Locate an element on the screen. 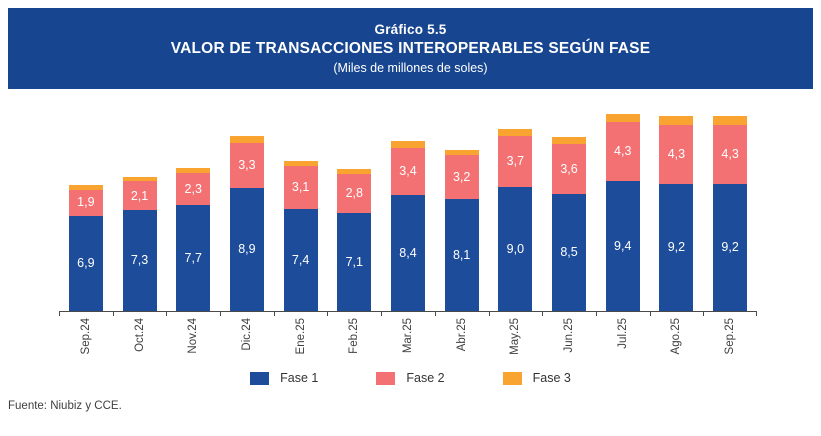 This screenshot has height=436, width=821. bar-cell: 2,3 7,7 is located at coordinates (193, 207).